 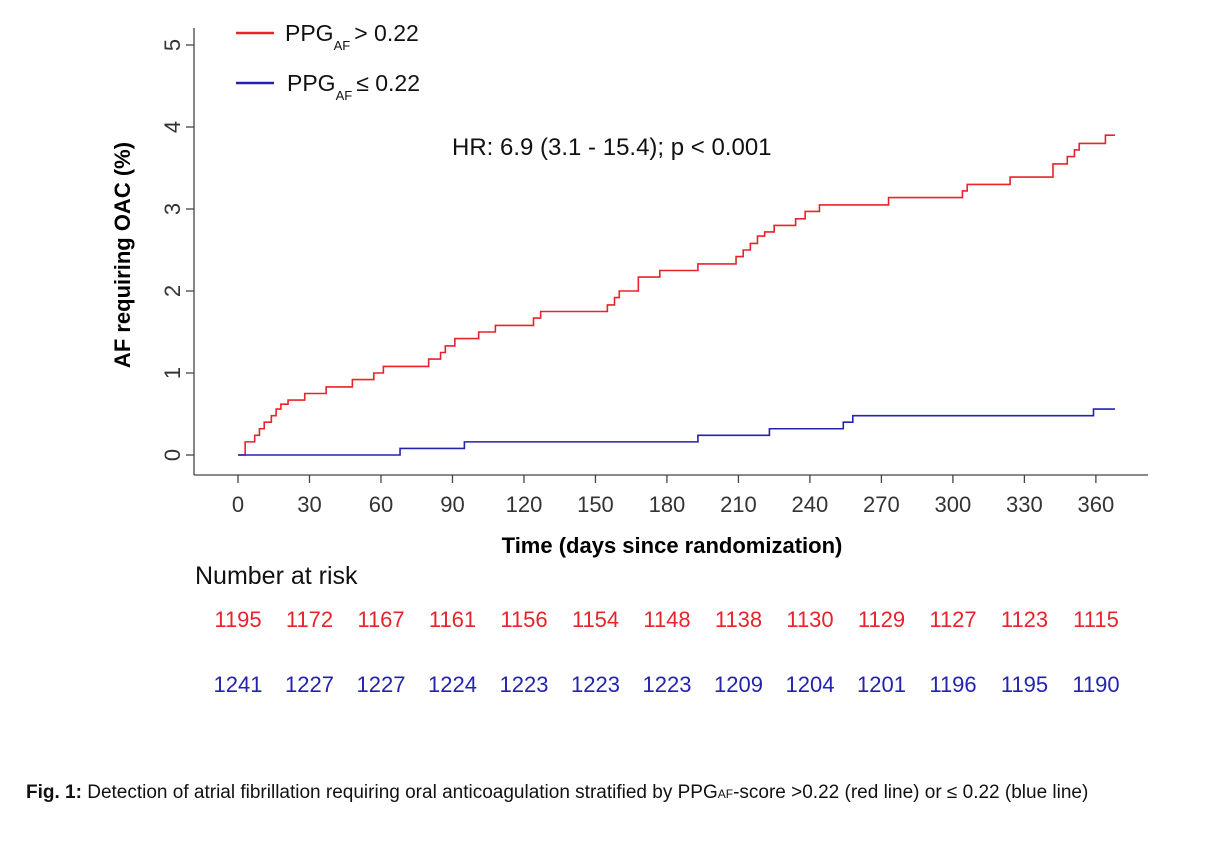 What do you see at coordinates (738, 504) in the screenshot?
I see `x-tick-label: 210` at bounding box center [738, 504].